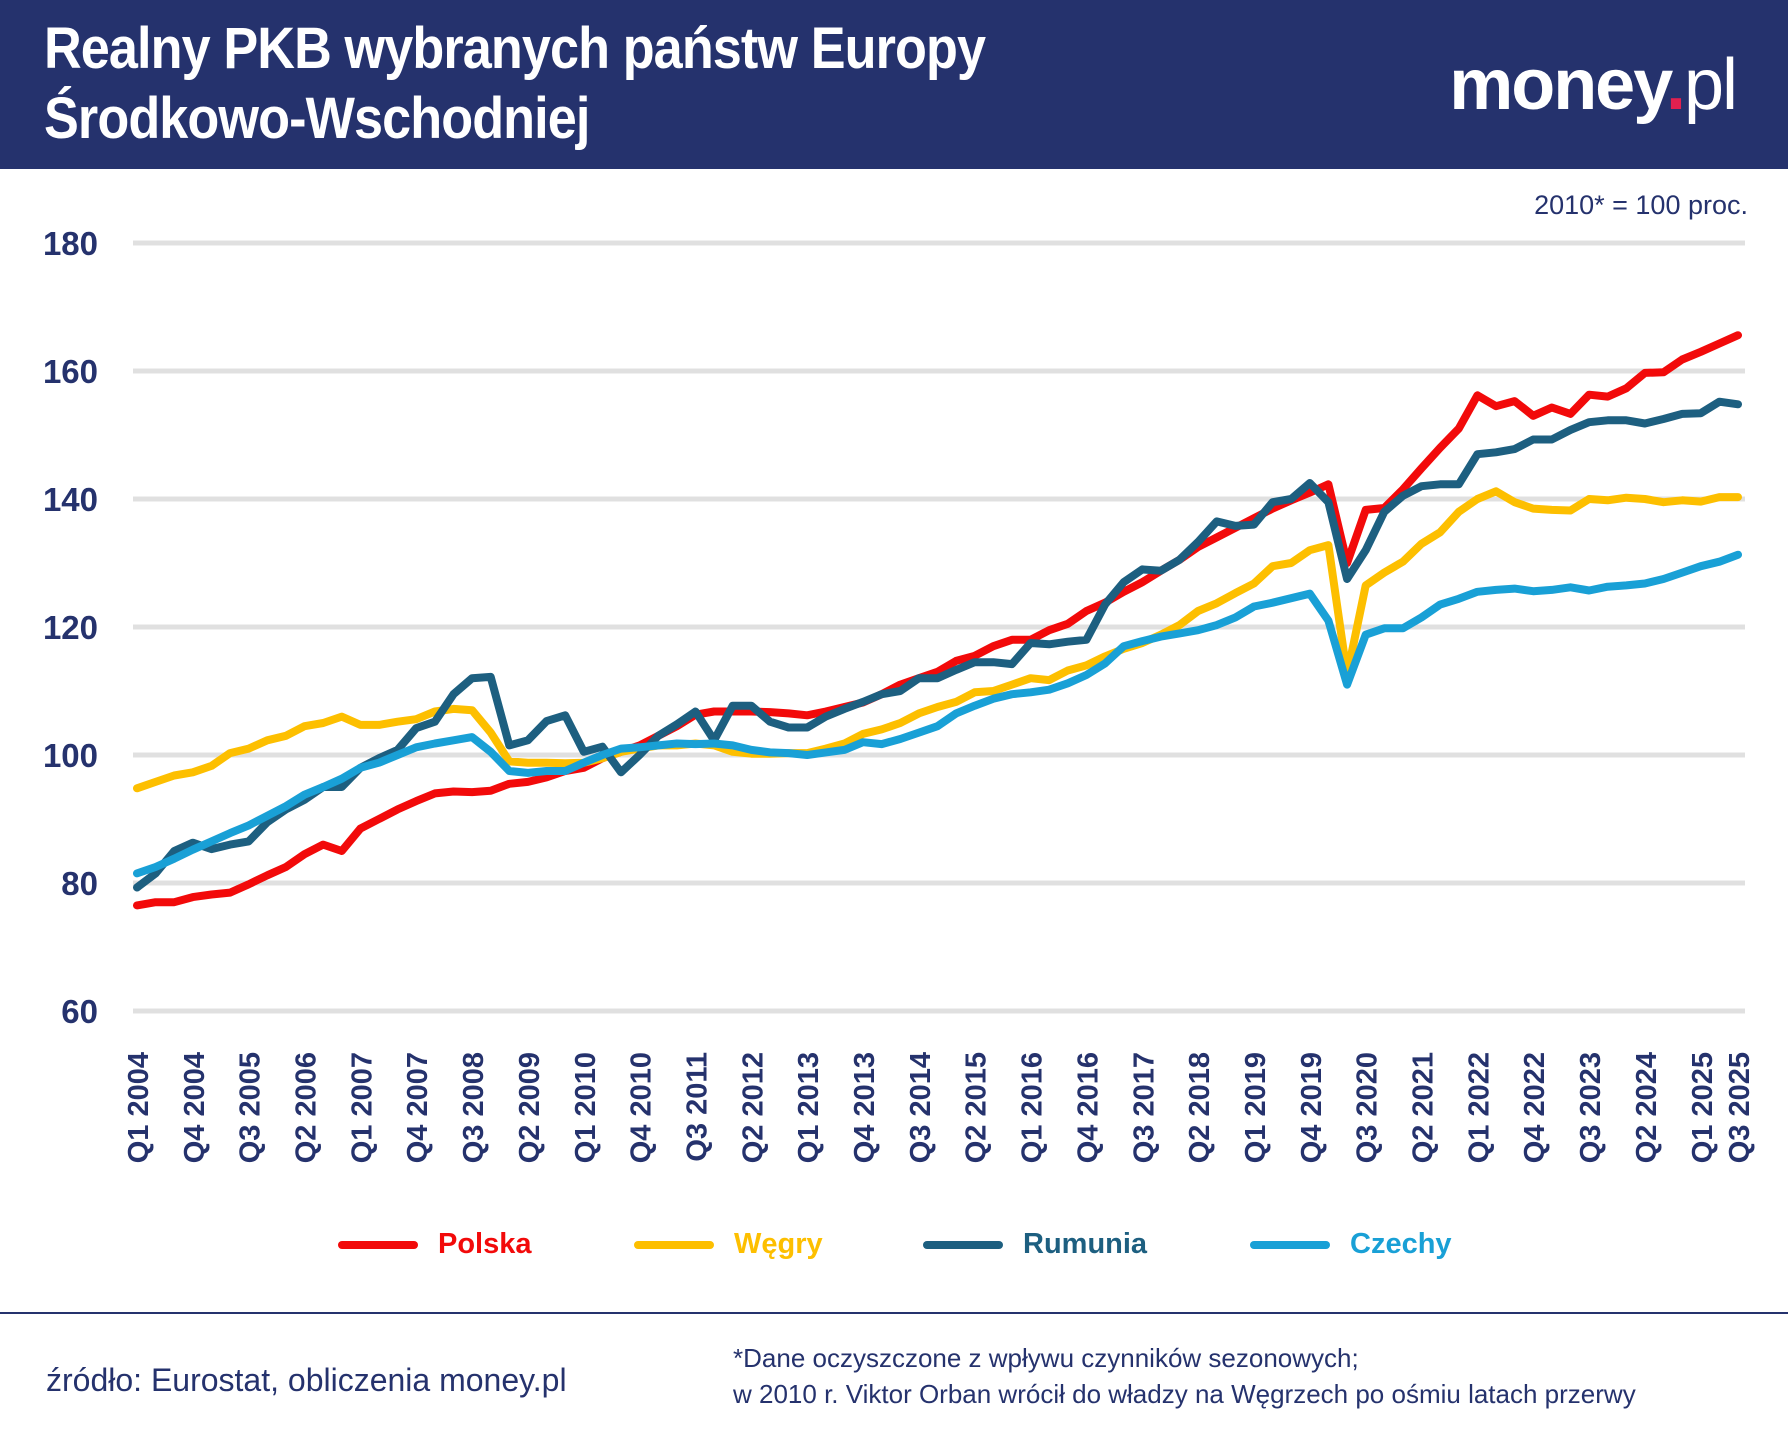 The width and height of the screenshot is (1788, 1440). I want to click on footer-divider, so click(894, 1313).